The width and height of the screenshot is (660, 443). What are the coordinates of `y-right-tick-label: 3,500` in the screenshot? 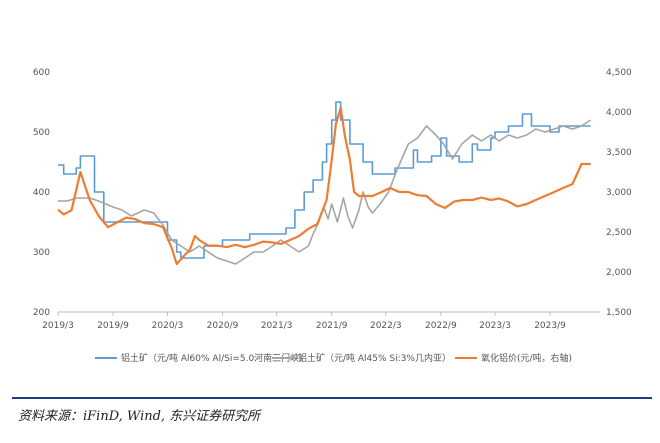 It's located at (619, 153).